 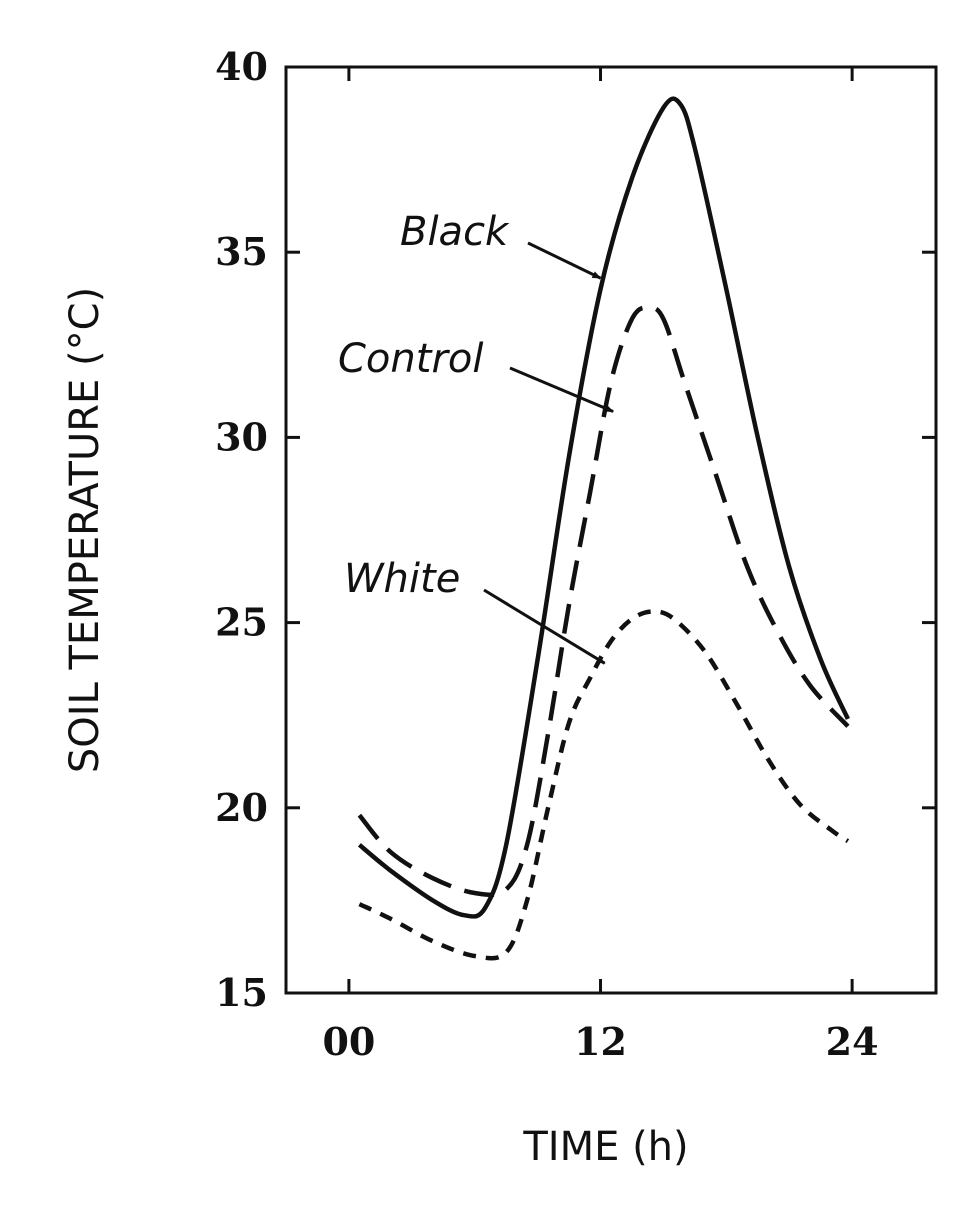 What do you see at coordinates (476, 437) in the screenshot?
I see `series-labels: Black Control White` at bounding box center [476, 437].